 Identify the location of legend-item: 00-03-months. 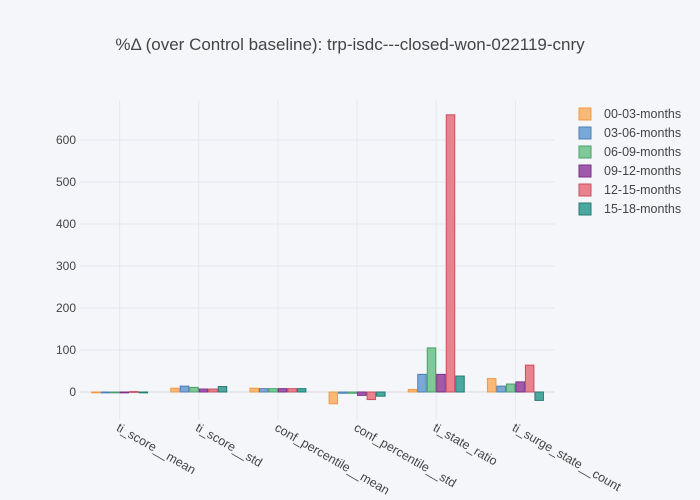
(629, 114).